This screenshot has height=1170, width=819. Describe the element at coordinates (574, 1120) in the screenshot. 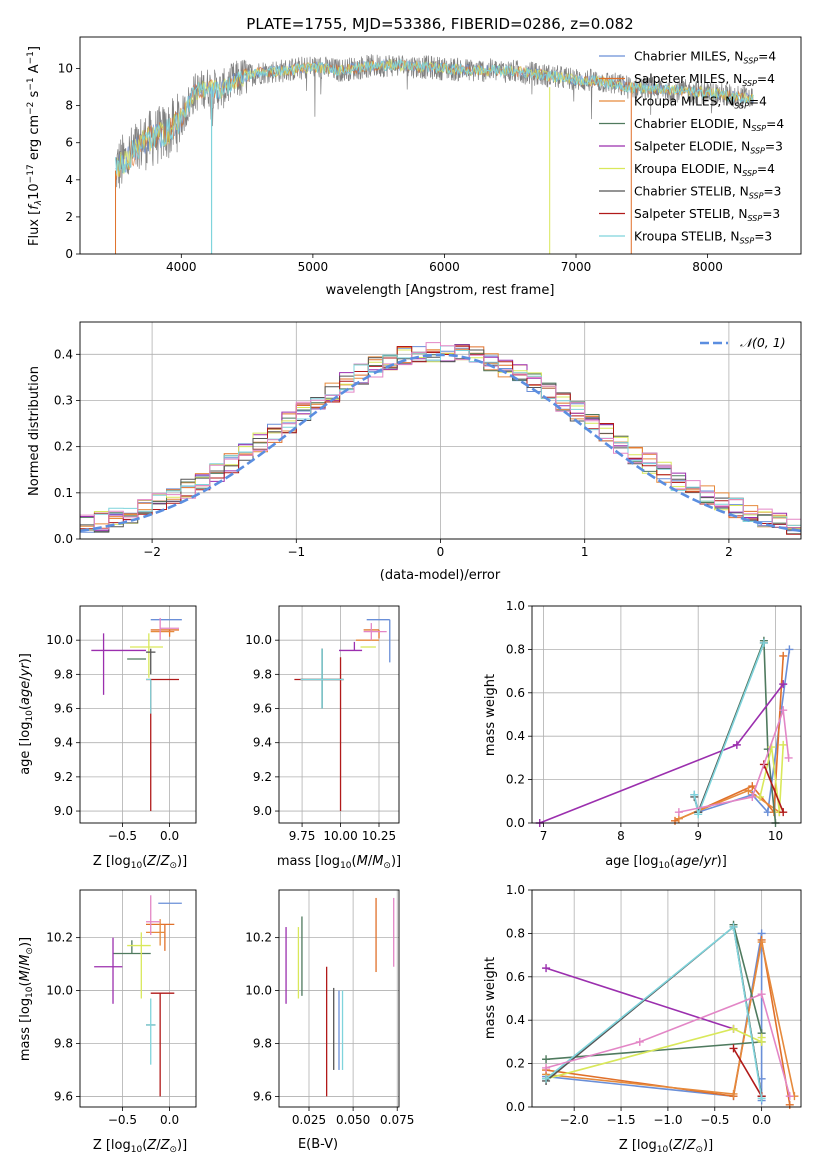

I see `x-tick-label: −2.0` at that location.